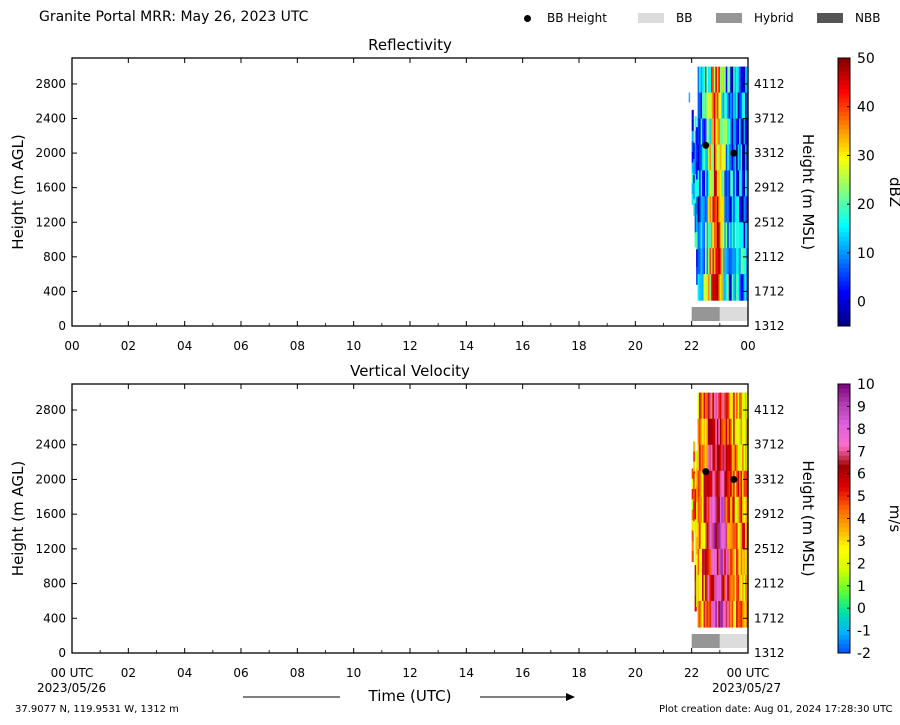  Describe the element at coordinates (864, 654) in the screenshot. I see `panel2-colorbar-tick-label: -2` at that location.